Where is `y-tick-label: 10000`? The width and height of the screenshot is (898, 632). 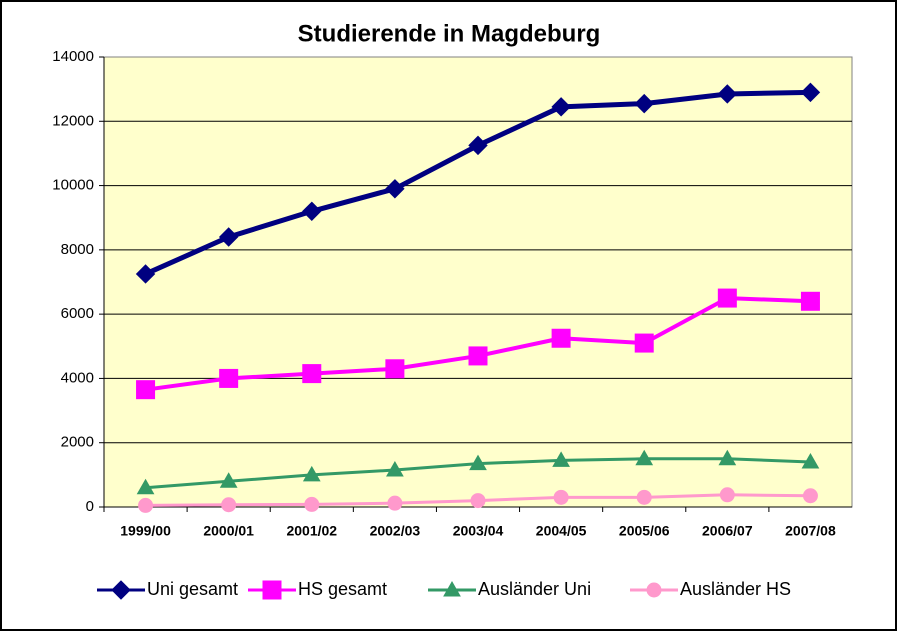 y-tick-label: 10000 is located at coordinates (73, 185).